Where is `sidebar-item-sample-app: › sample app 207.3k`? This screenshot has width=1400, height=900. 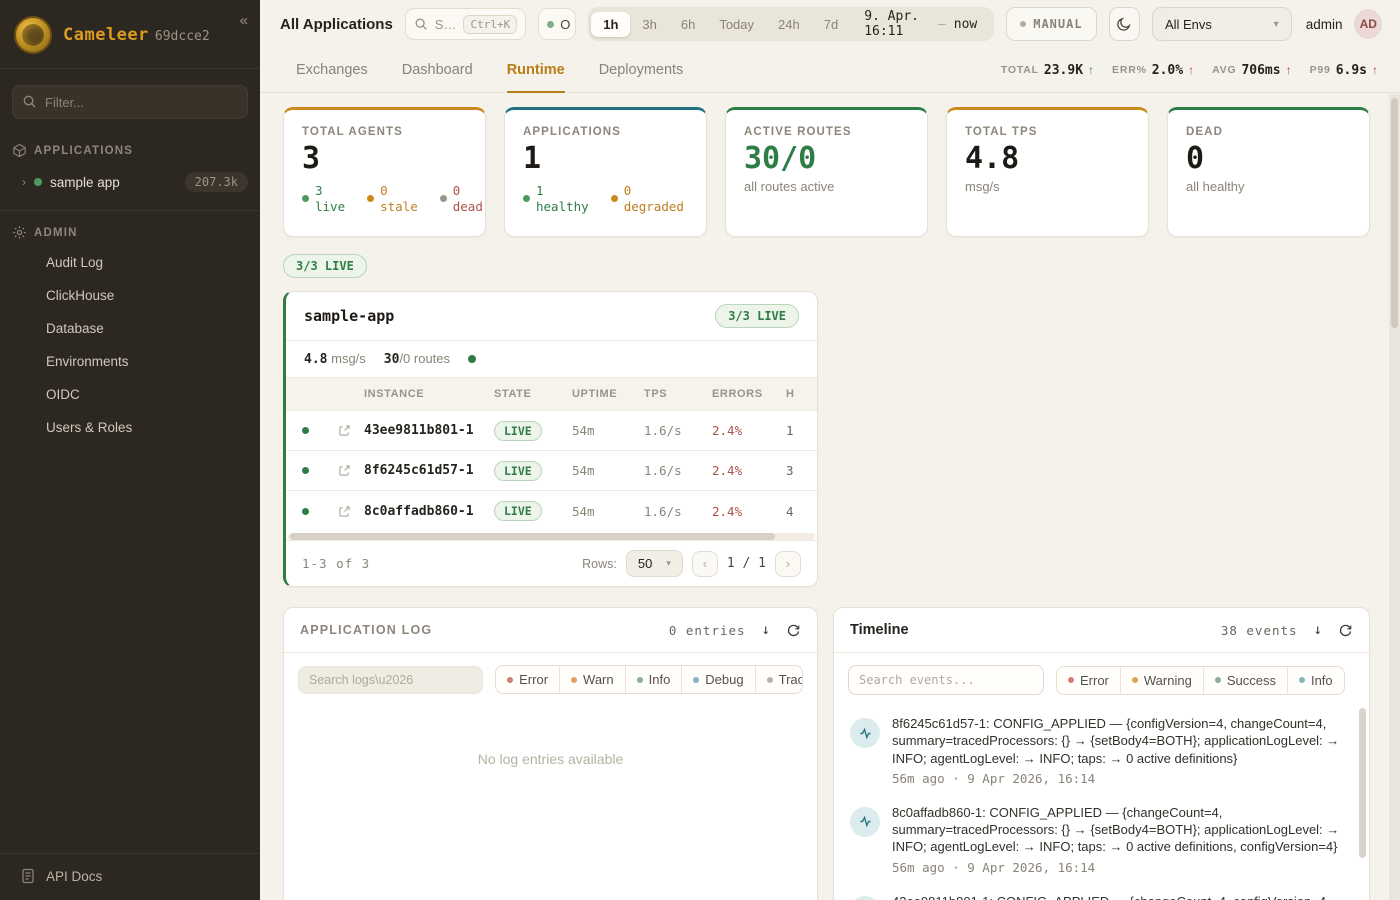
sidebar-item-sample-app: › sample app 207.3k is located at coordinates (130, 183).